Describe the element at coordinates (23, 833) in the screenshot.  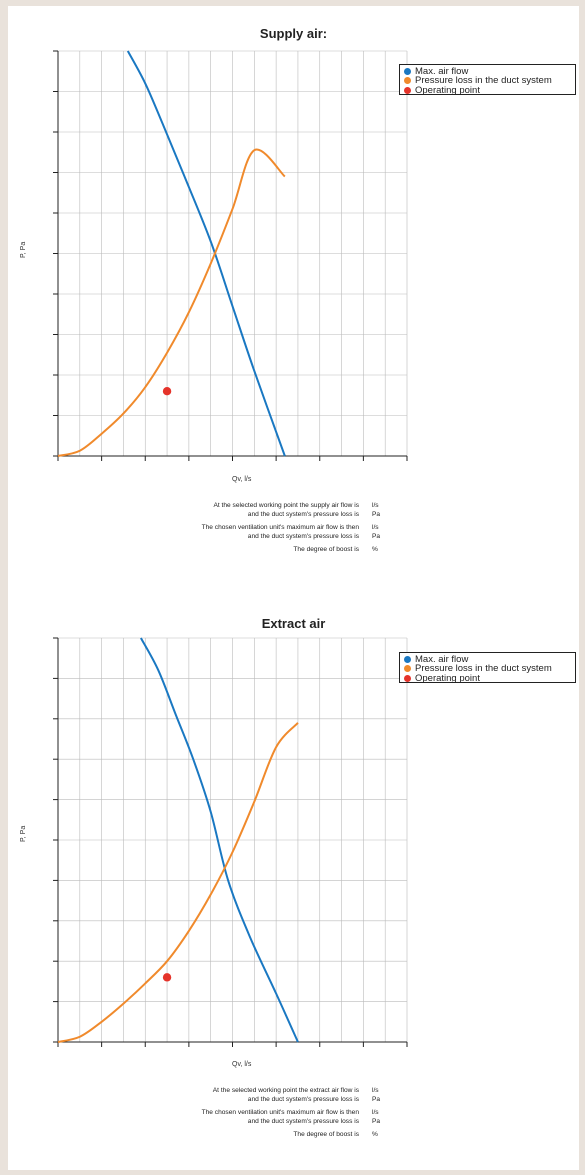
I see `y-axis-label-extract: P, Pa` at that location.